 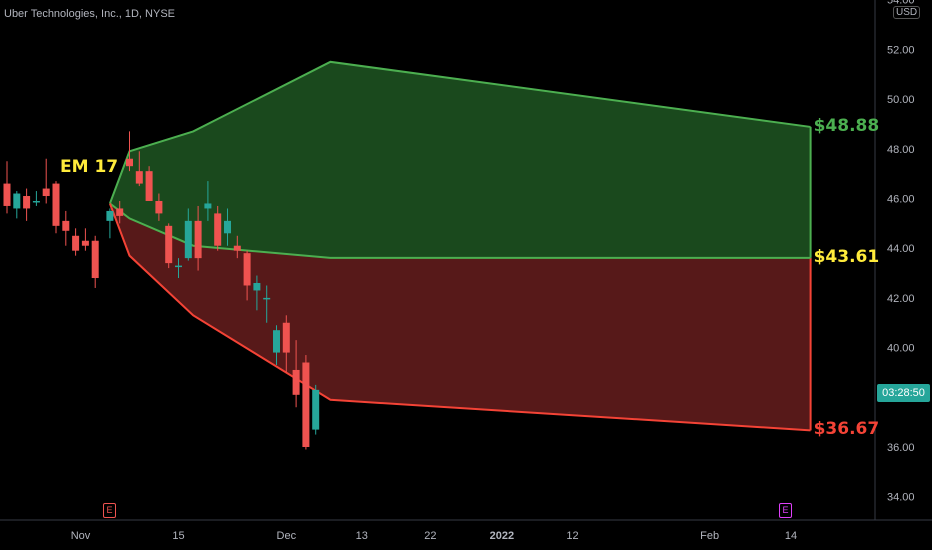 I want to click on earnings-future-icon: E, so click(x=785, y=510).